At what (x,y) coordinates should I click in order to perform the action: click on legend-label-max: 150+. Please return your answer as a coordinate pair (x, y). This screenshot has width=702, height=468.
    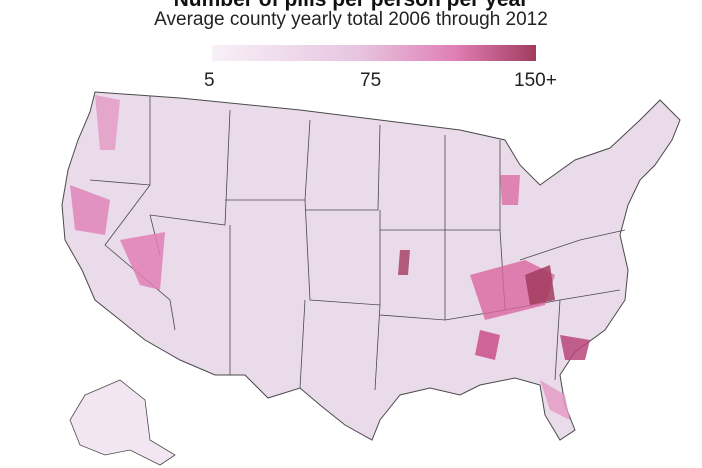
    Looking at the image, I should click on (535, 80).